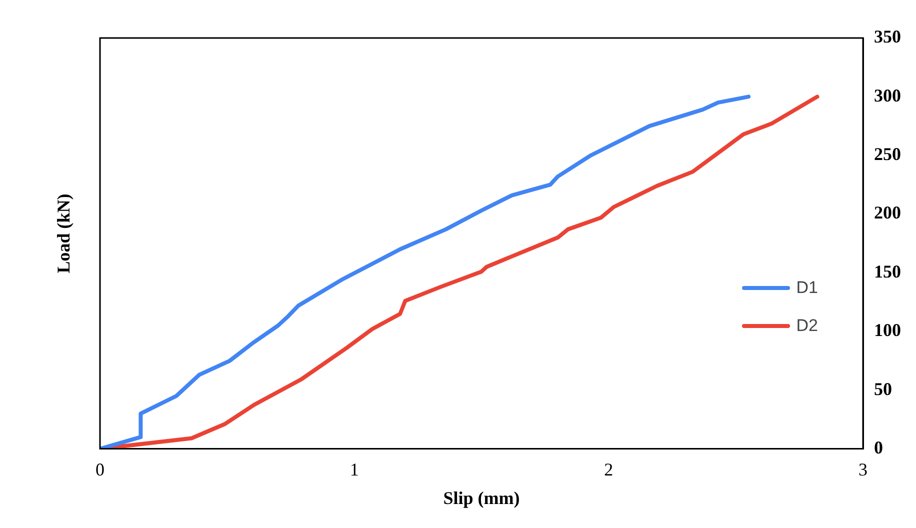 The width and height of the screenshot is (916, 528). I want to click on y-axis-title: Load (kN), so click(64, 234).